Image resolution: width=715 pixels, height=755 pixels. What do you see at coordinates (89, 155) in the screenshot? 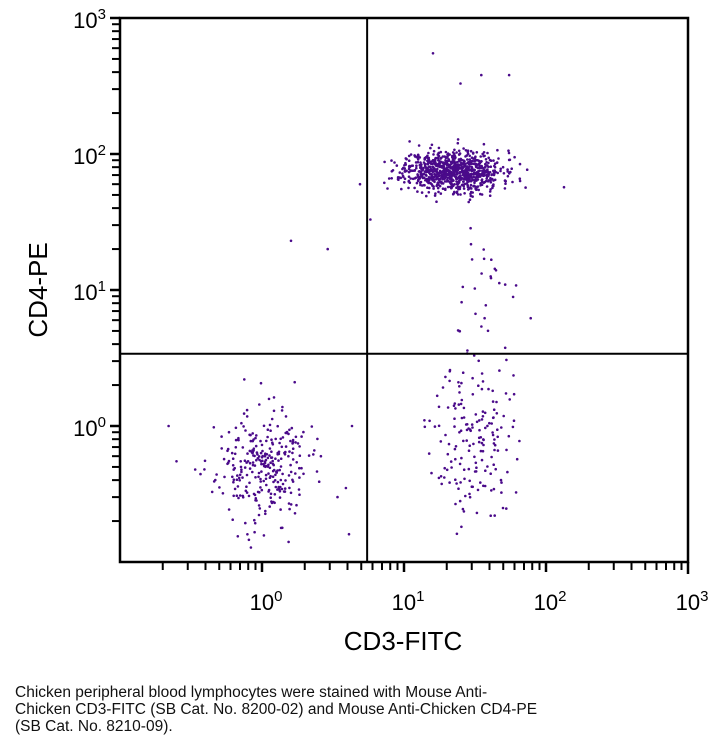
I see `y-tick-label: 102` at bounding box center [89, 155].